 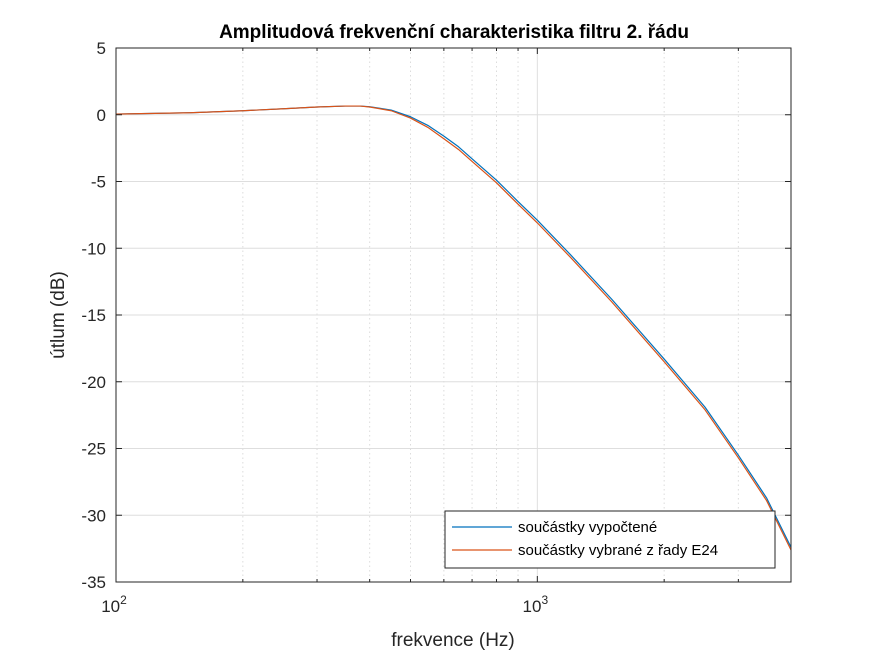 I want to click on y-tick-label: -35, so click(x=93, y=582).